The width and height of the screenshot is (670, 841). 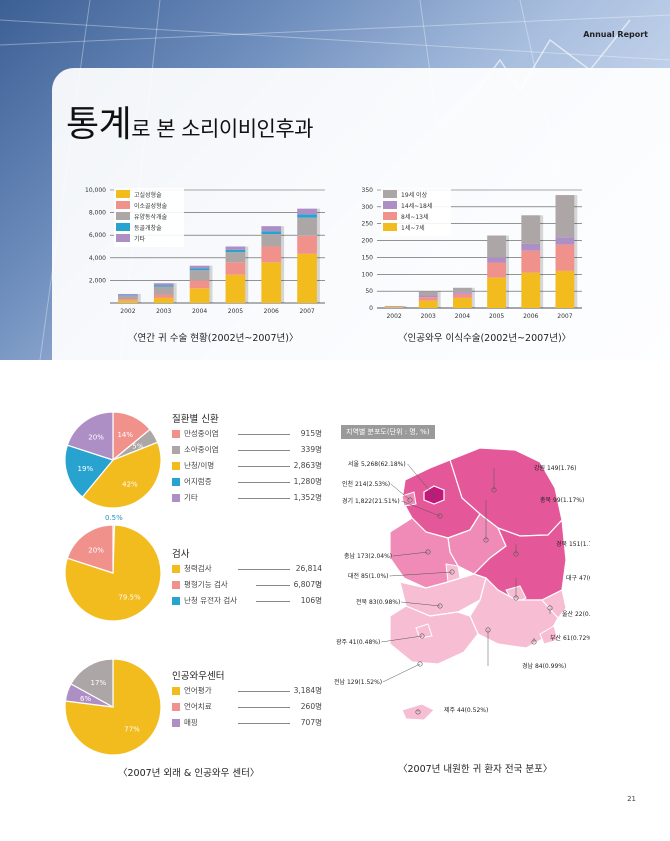 What do you see at coordinates (247, 450) in the screenshot?
I see `legend-row: 소아중이염 339명` at bounding box center [247, 450].